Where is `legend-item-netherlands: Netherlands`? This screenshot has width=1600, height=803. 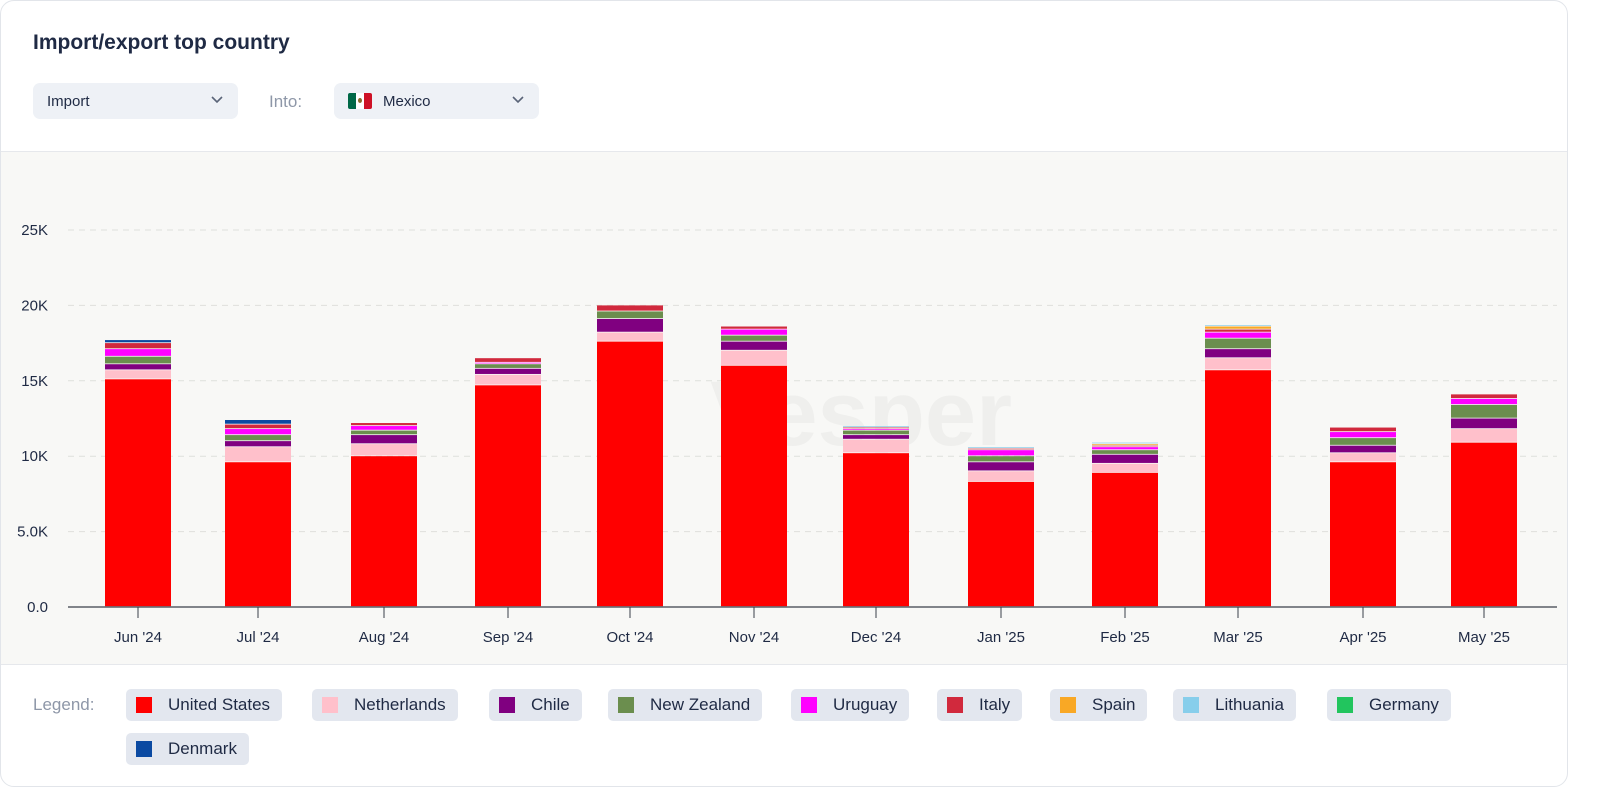 legend-item-netherlands: Netherlands is located at coordinates (385, 705).